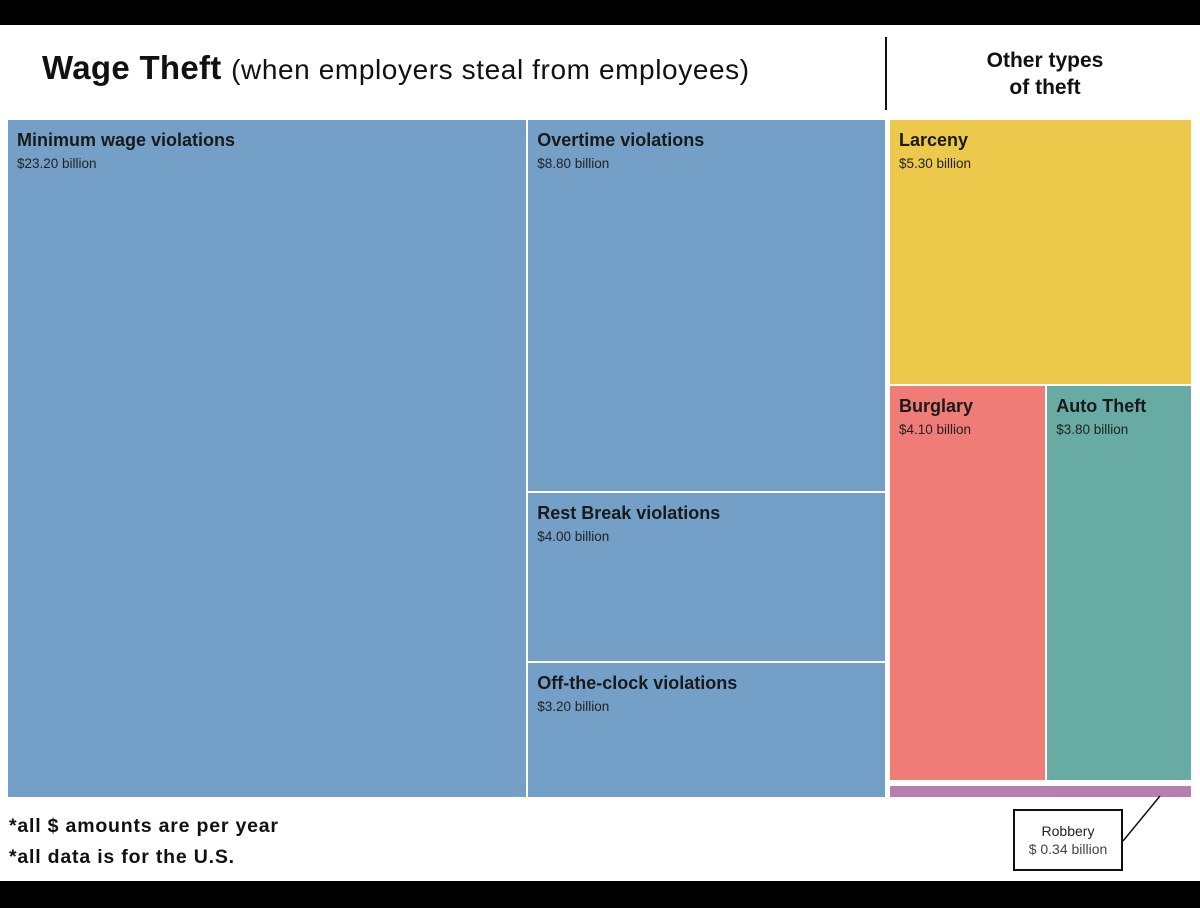  What do you see at coordinates (934, 140) in the screenshot?
I see `tile-larceny-label: Larceny` at bounding box center [934, 140].